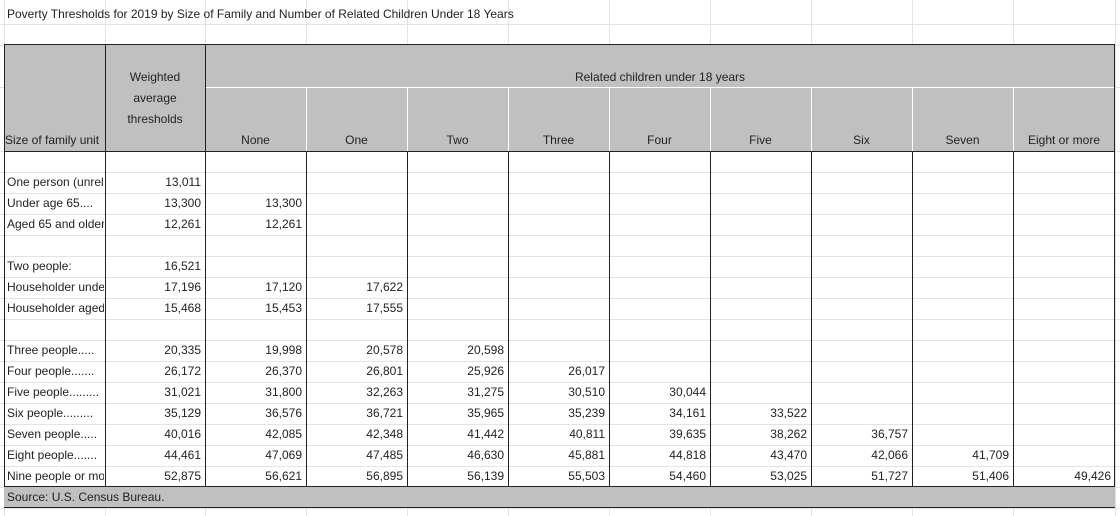  I want to click on weighted-average-cell: 12,261, so click(182, 224).